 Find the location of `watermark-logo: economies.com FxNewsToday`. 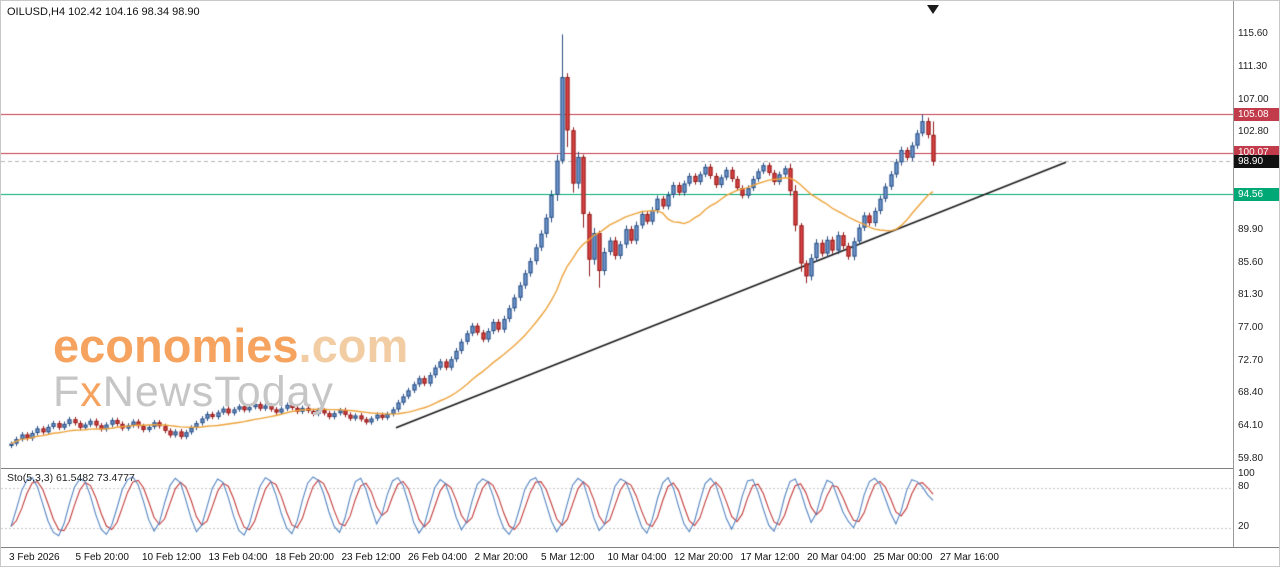

watermark-logo: economies.com FxNewsToday is located at coordinates (230, 368).